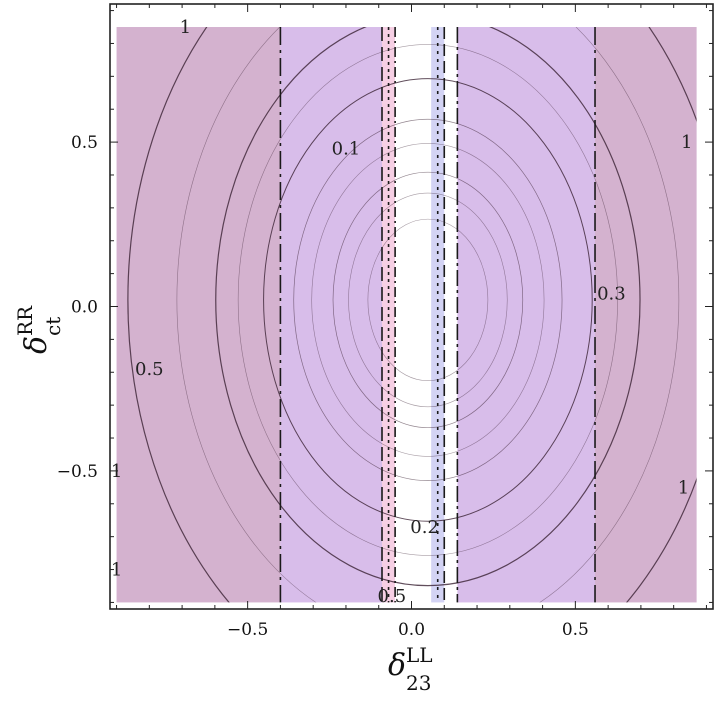 Image resolution: width=719 pixels, height=701 pixels. Describe the element at coordinates (424, 527) in the screenshot. I see `contour-label-7: 0.2` at that location.